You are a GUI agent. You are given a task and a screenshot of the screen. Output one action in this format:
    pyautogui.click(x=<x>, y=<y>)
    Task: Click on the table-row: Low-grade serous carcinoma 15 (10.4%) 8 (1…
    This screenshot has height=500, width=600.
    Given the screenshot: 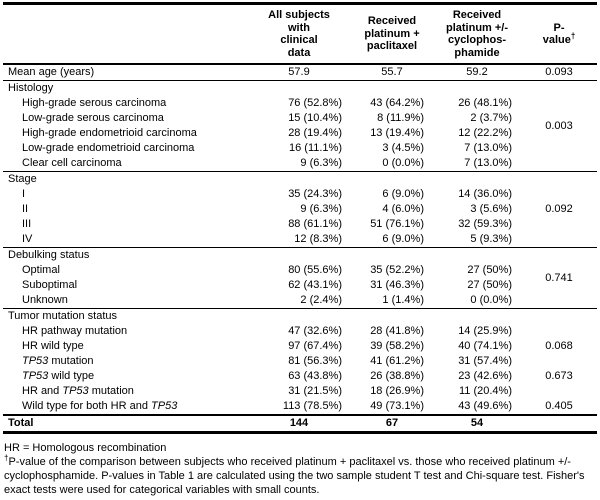 What is the action you would take?
    pyautogui.click(x=300, y=118)
    